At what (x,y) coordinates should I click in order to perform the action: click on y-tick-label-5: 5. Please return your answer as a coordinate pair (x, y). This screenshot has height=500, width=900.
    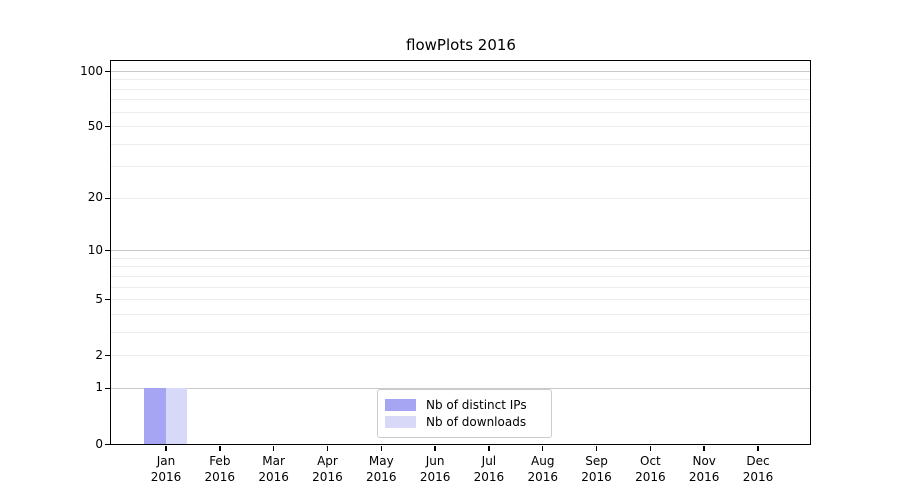
    Looking at the image, I should click on (99, 298).